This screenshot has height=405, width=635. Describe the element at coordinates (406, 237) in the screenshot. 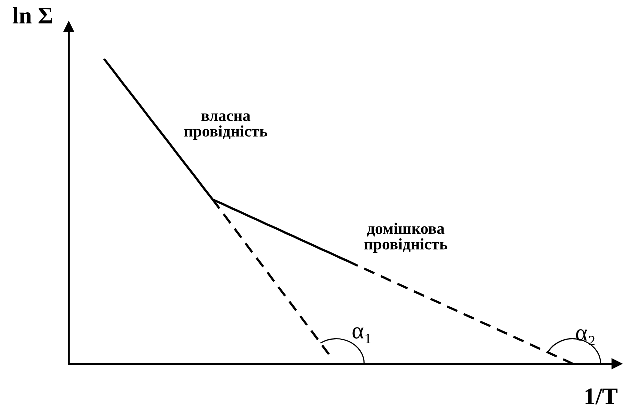

I see `annotation: домішкова провідність` at that location.